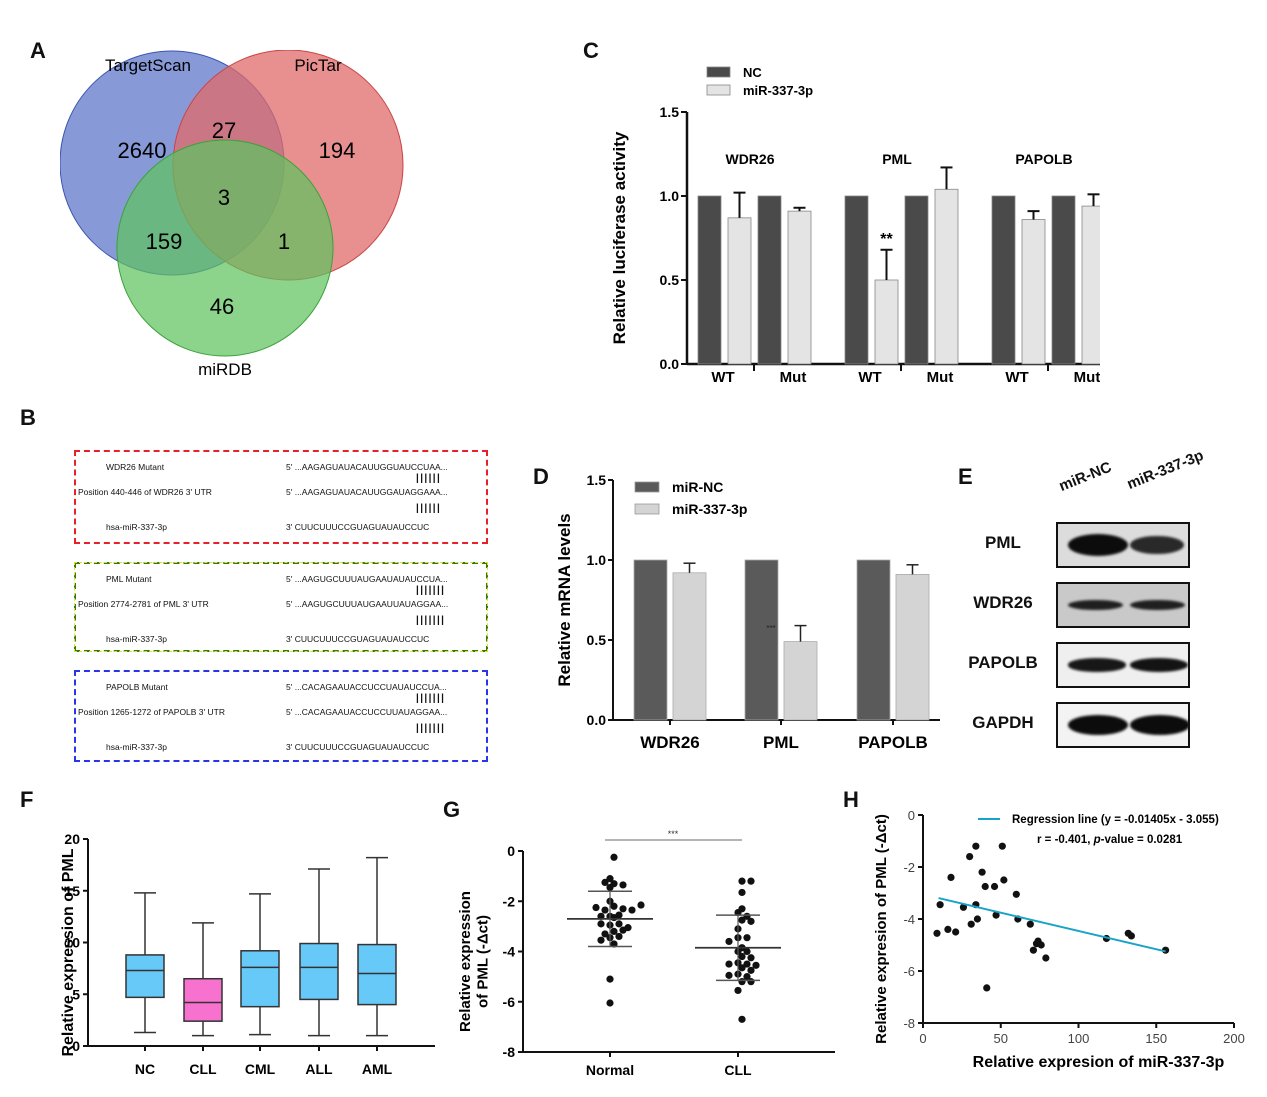 The height and width of the screenshot is (1097, 1267). What do you see at coordinates (72, 839) in the screenshot?
I see `y-tick-label: 20` at bounding box center [72, 839].